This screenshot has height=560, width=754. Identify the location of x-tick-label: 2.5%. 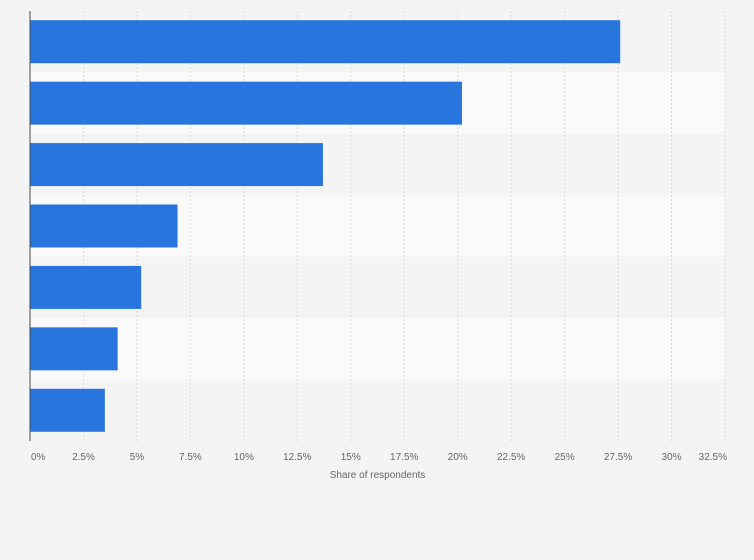
(83, 457).